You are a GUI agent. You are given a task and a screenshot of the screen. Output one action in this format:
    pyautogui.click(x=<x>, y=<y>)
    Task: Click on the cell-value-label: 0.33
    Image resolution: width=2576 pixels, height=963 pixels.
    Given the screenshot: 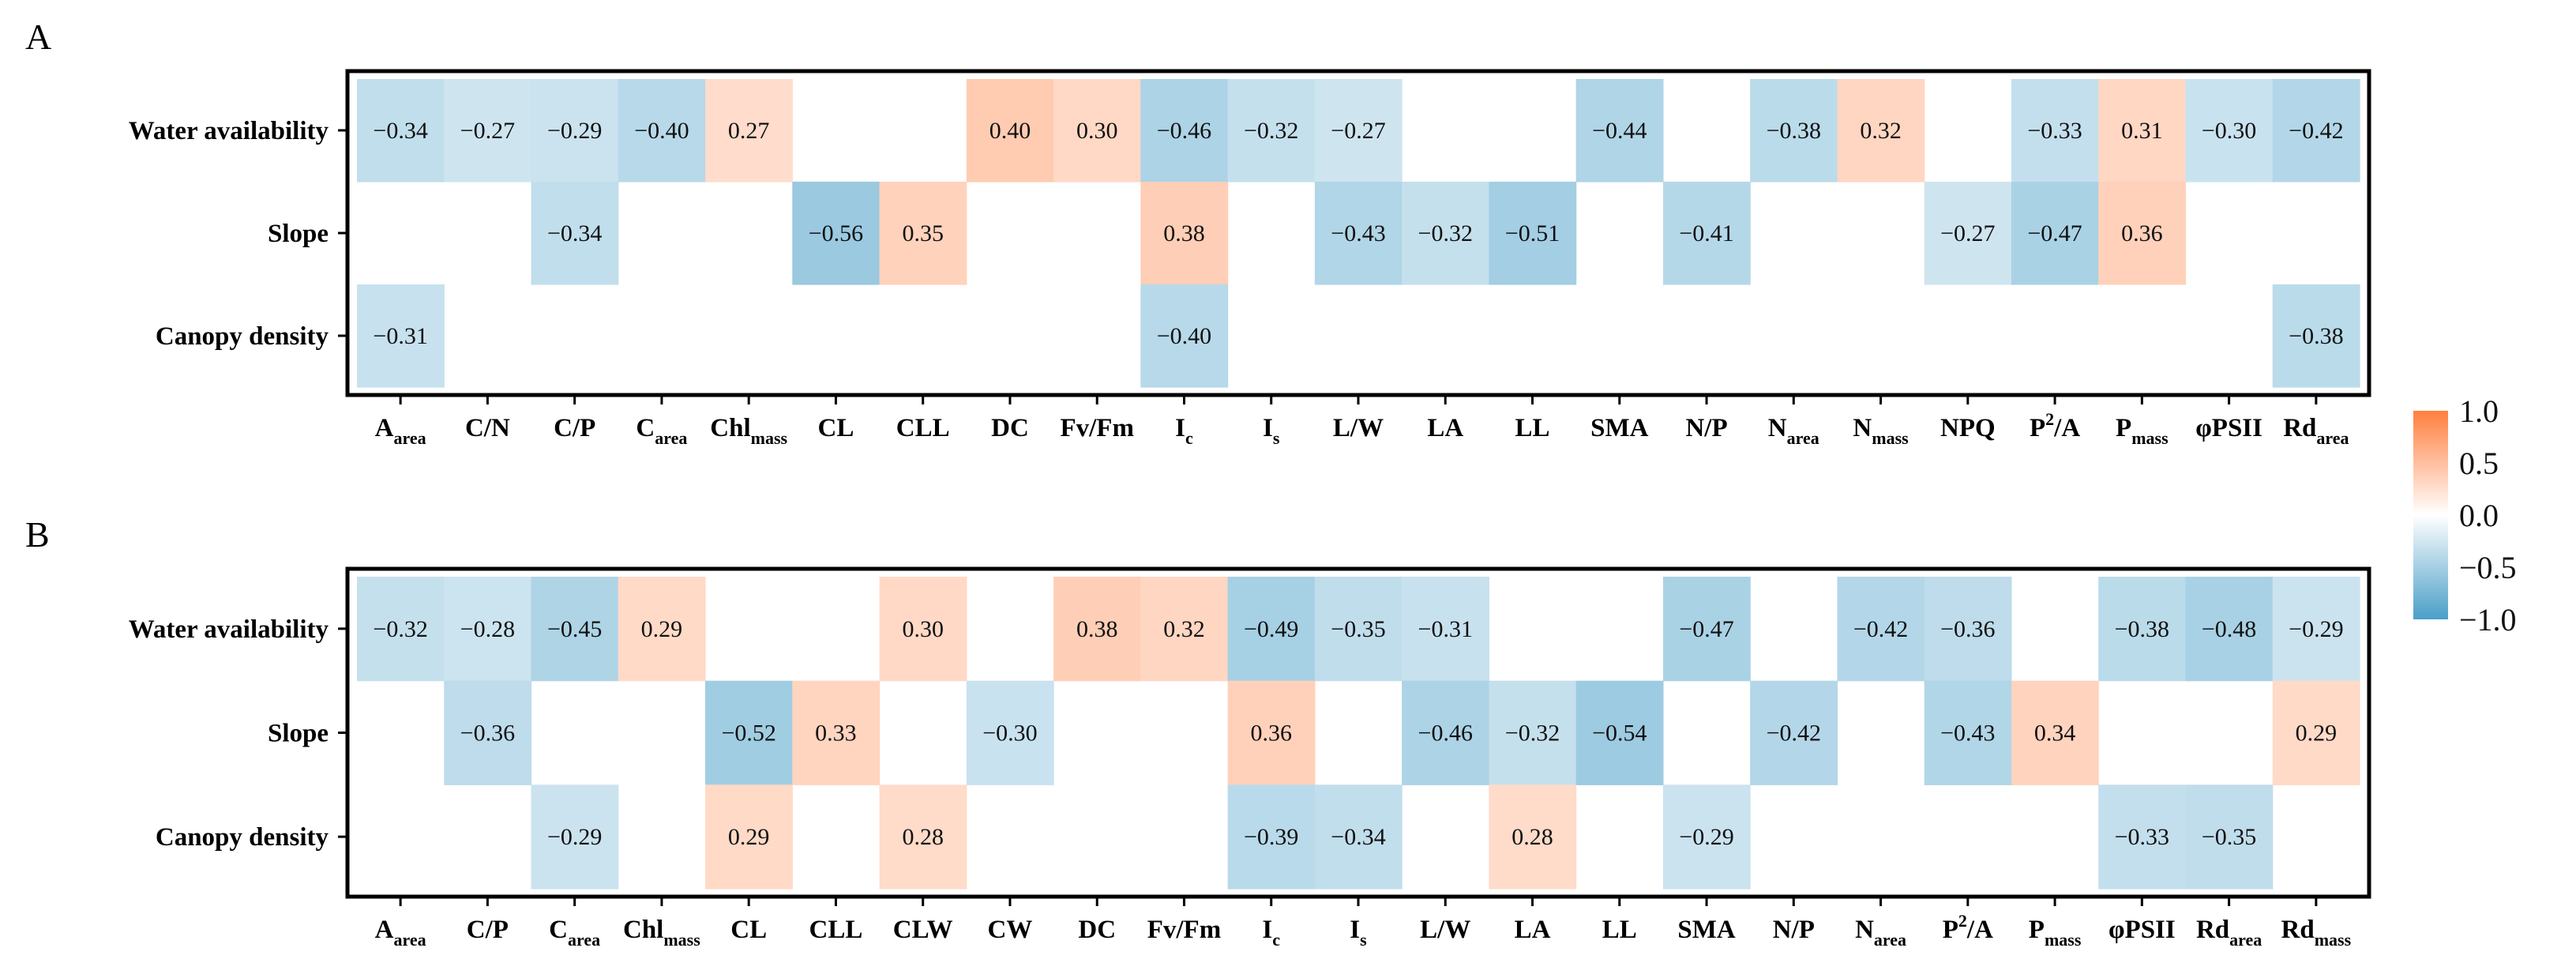 What is the action you would take?
    pyautogui.click(x=836, y=734)
    